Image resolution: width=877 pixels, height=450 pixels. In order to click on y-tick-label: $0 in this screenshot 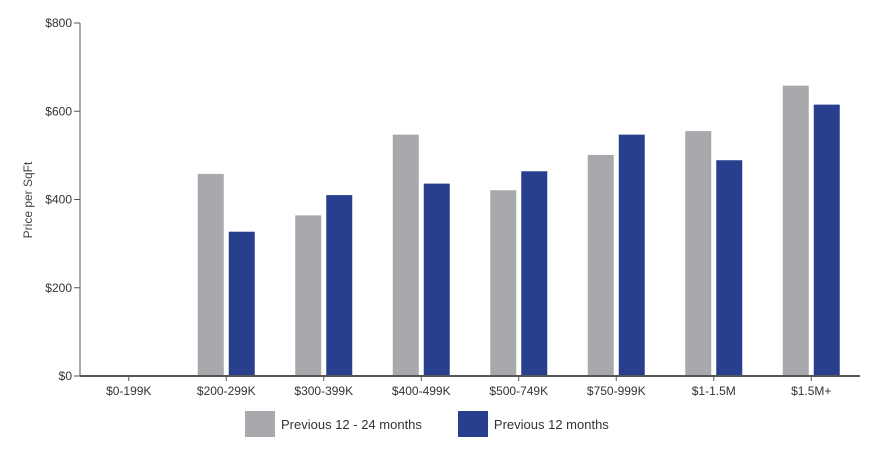, I will do `click(66, 376)`.